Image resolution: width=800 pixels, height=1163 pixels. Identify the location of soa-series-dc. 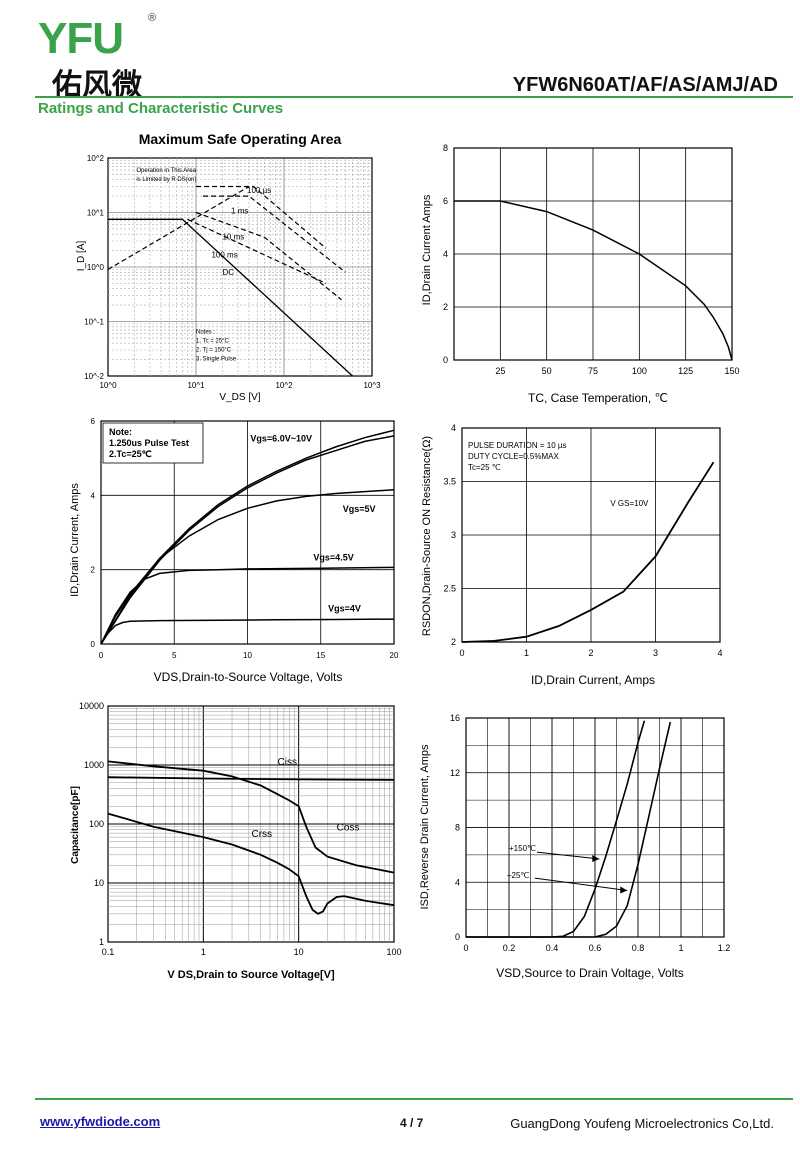
(230, 297).